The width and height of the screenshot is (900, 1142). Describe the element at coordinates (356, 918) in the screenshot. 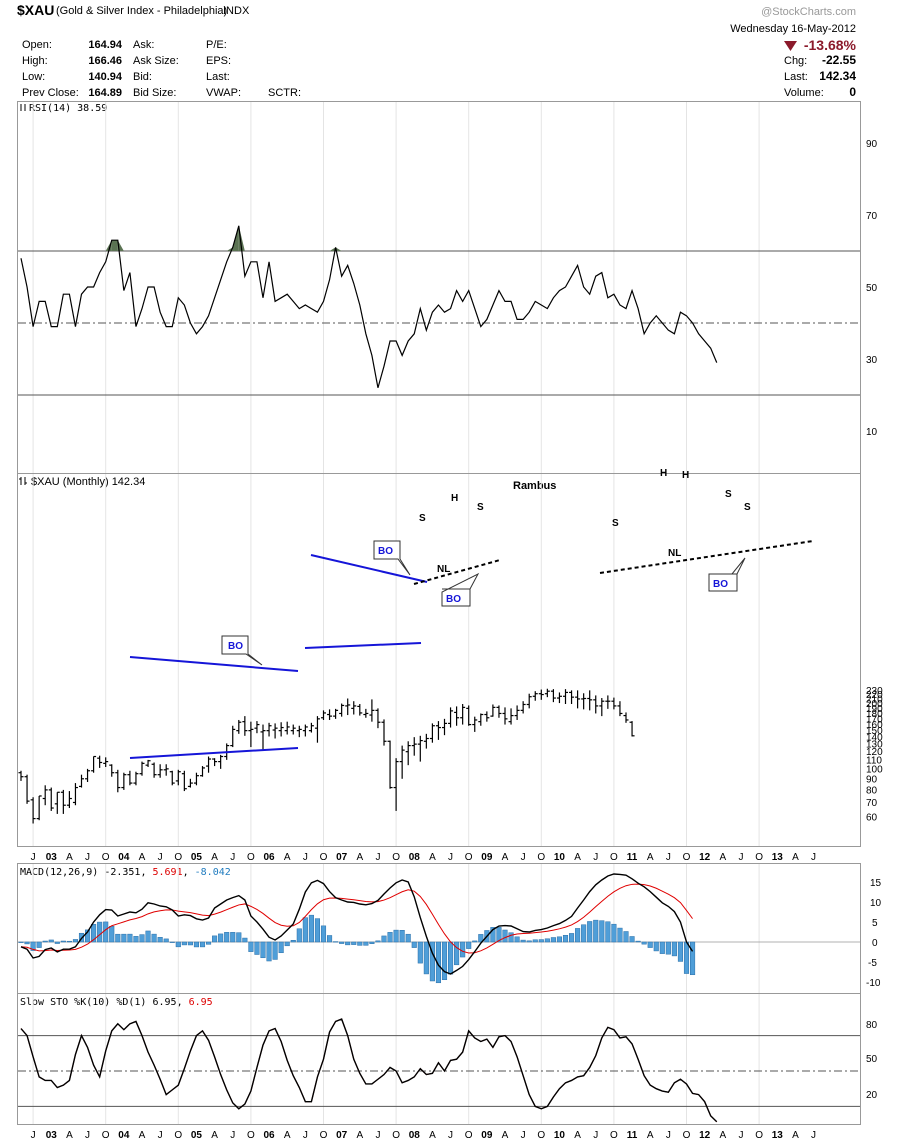

I see `macd-signal-line` at that location.